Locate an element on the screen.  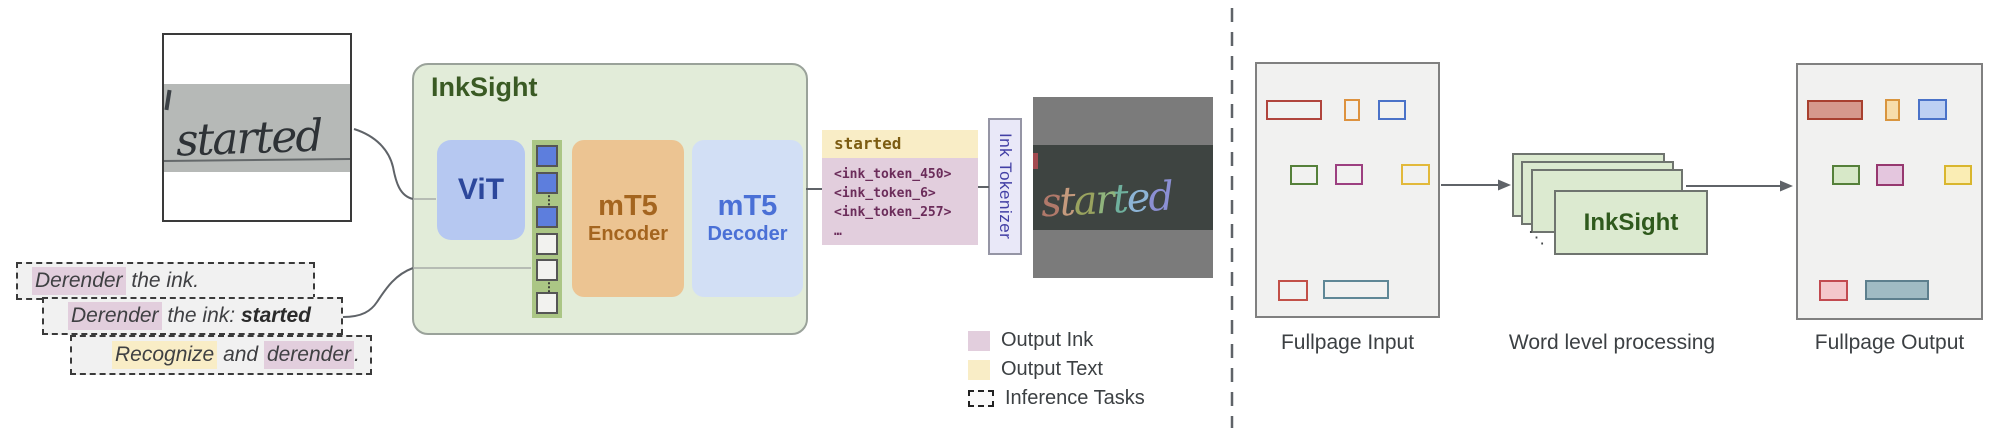
output-image-dark-band: started is located at coordinates (1123, 187).